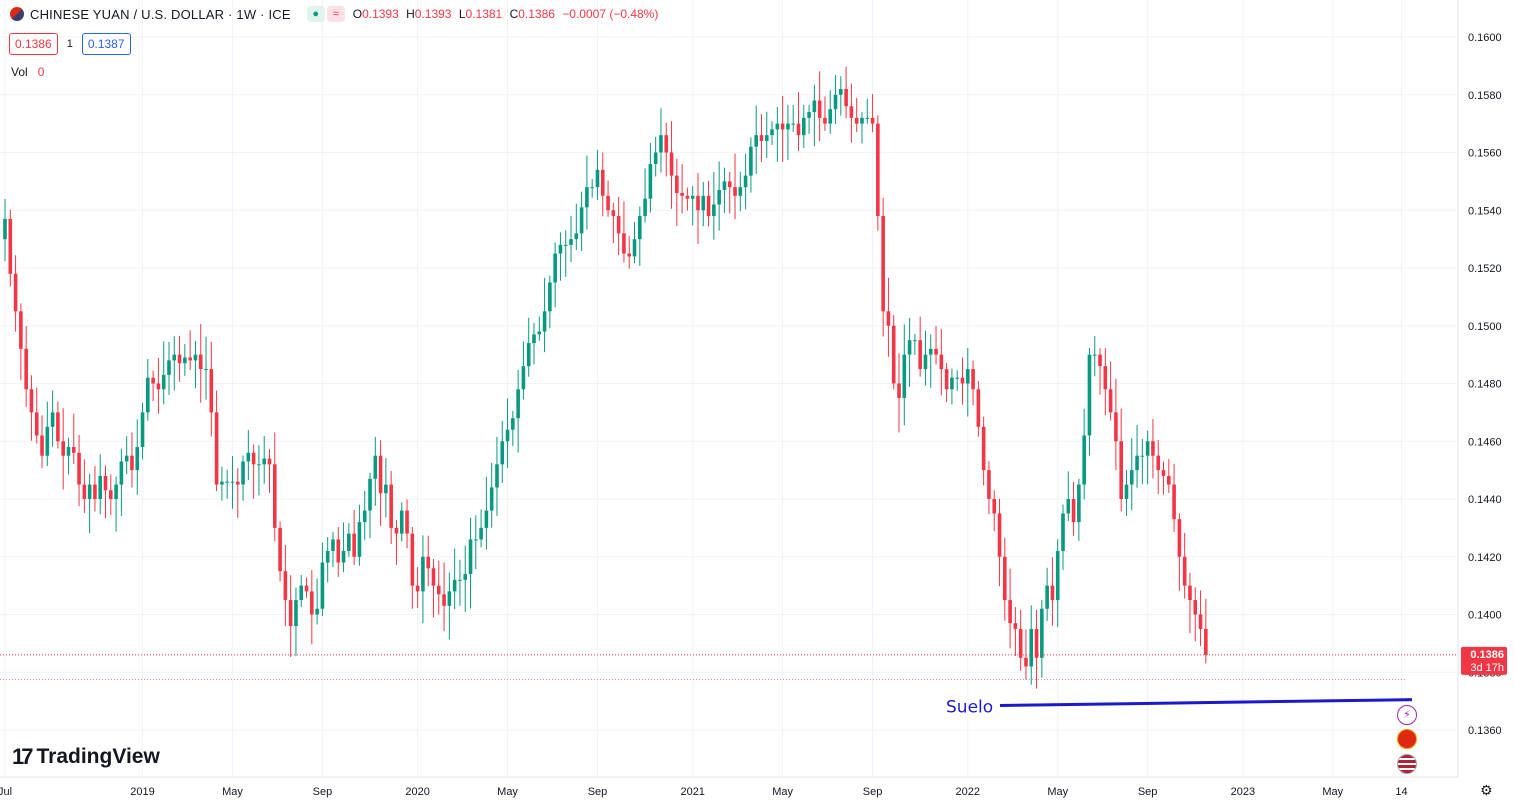 The width and height of the screenshot is (1515, 804). Describe the element at coordinates (106, 44) in the screenshot. I see `buy-price-button: 0.1387` at that location.